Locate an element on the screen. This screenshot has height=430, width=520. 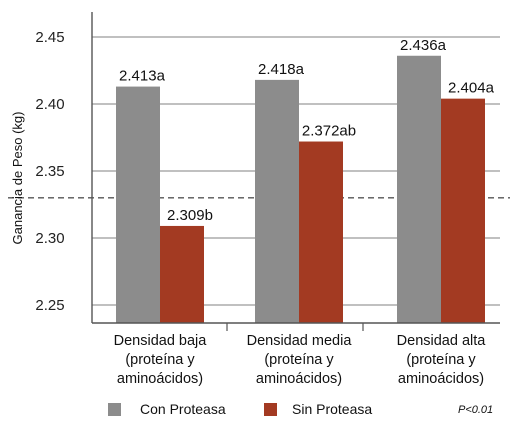
legend-label: Con Proteasa is located at coordinates (183, 409).